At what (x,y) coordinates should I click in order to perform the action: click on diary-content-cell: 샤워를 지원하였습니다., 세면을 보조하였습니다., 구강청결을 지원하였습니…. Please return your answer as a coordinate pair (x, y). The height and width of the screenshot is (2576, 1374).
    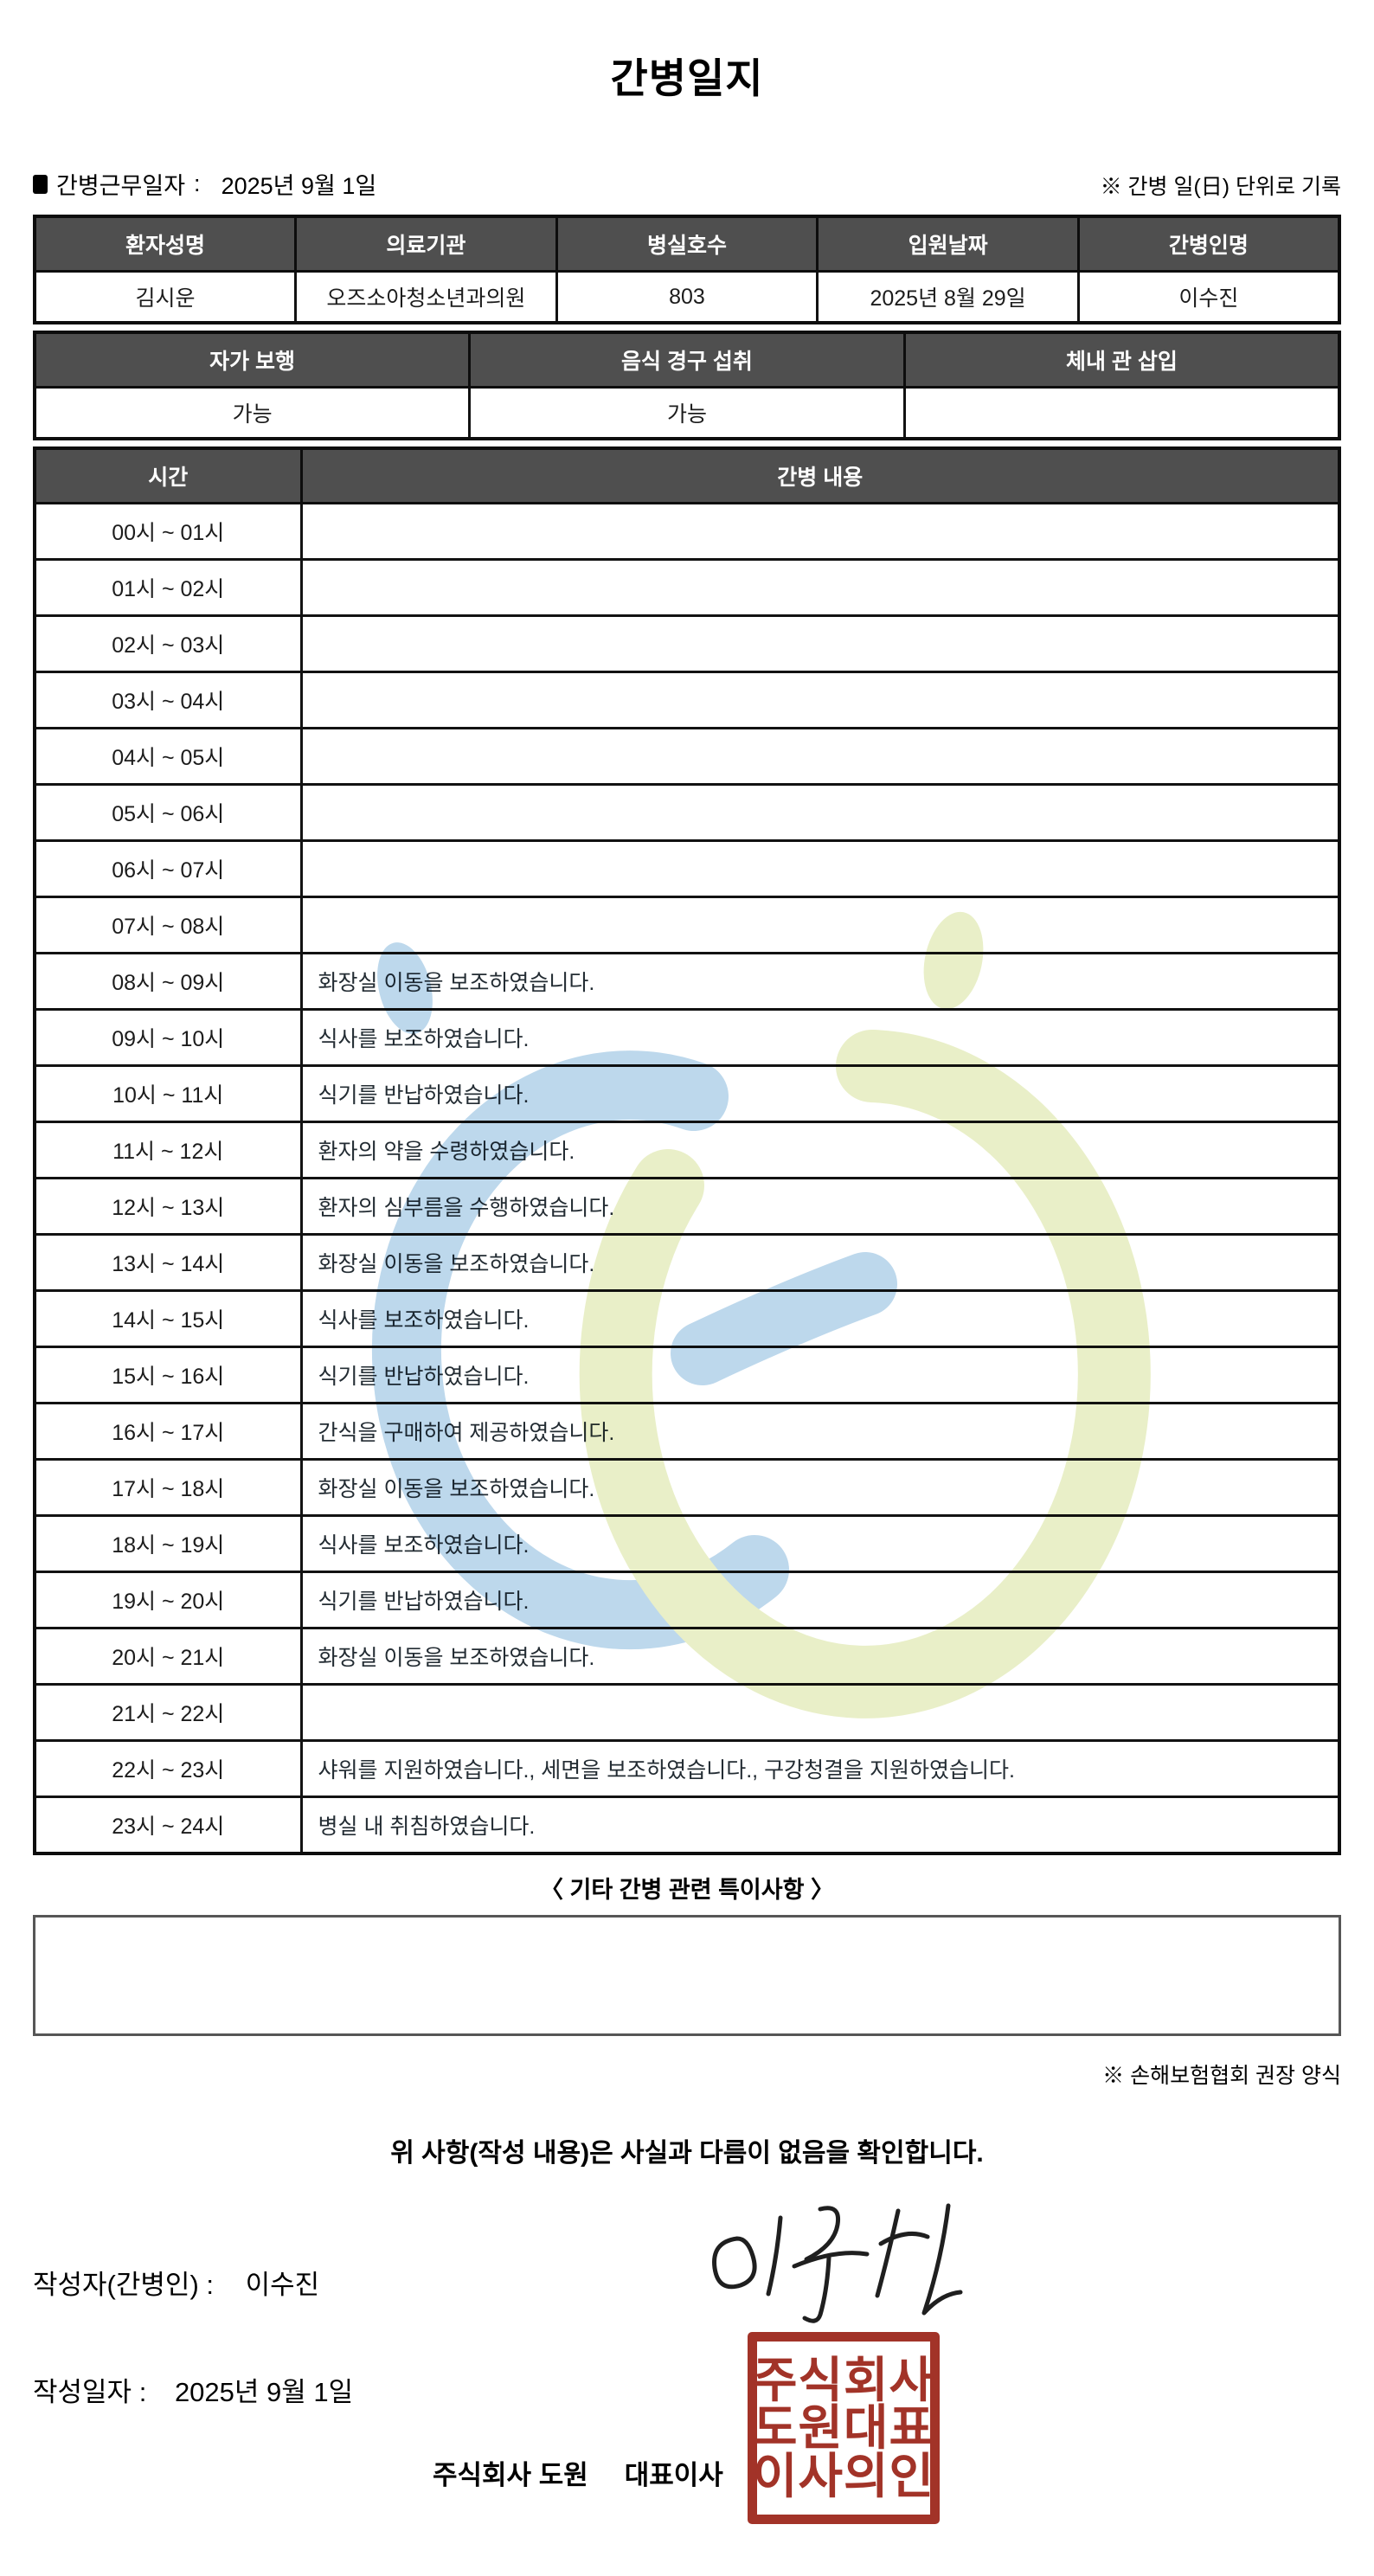
    Looking at the image, I should click on (820, 1769).